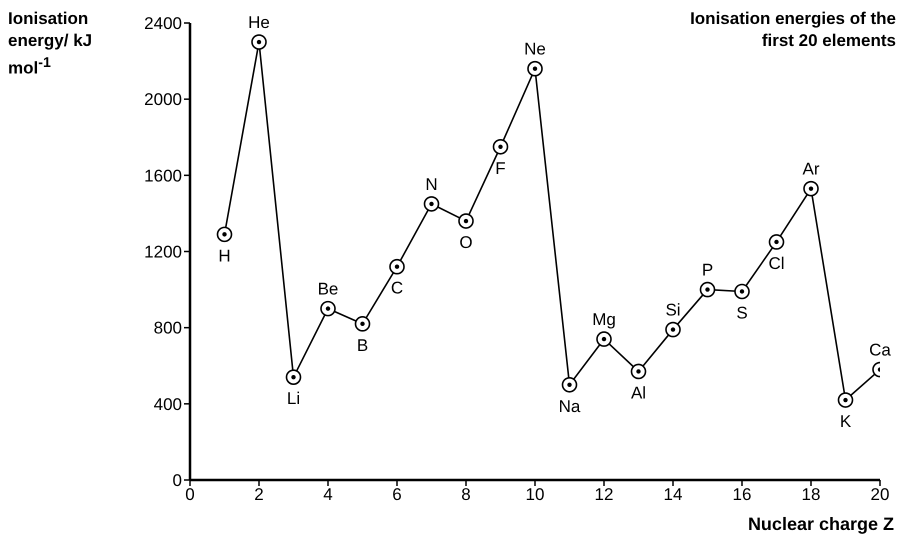  I want to click on x-tick-label: 4, so click(328, 494).